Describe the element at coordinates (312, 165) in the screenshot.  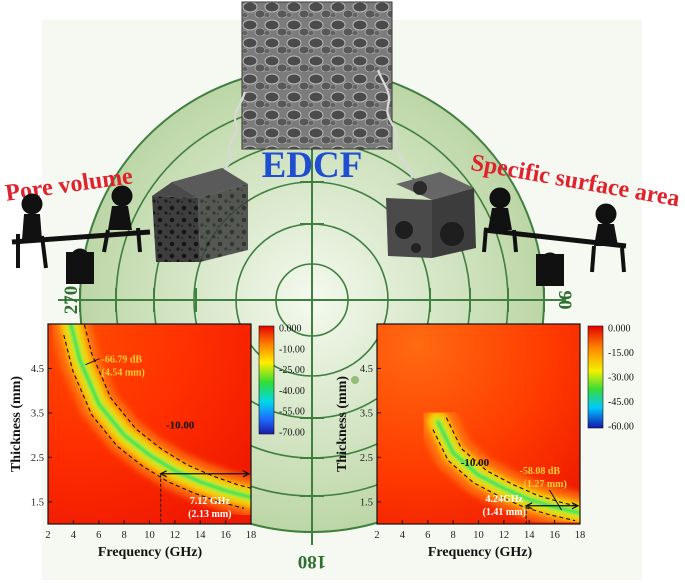
I see `center-label: EDCF` at that location.